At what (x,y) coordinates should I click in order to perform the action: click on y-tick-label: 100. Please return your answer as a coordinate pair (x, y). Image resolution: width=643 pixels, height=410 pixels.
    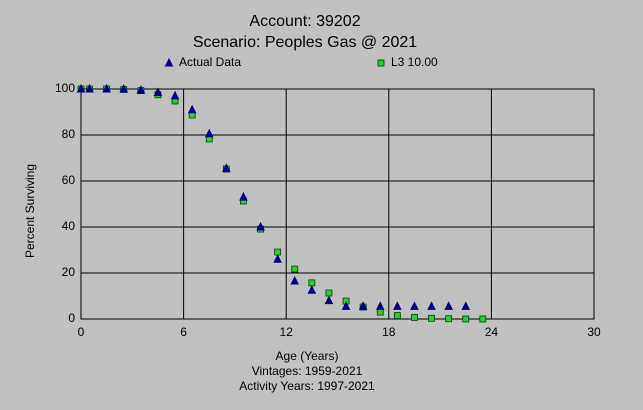
    Looking at the image, I should click on (65, 88).